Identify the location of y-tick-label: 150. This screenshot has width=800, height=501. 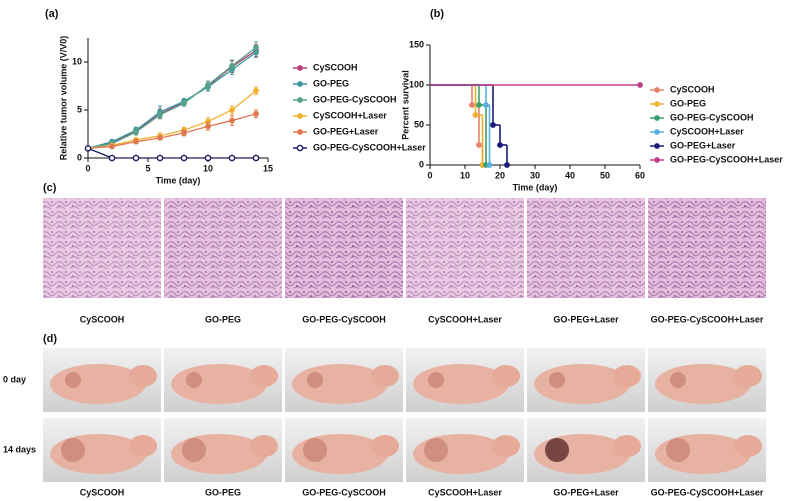
(416, 44).